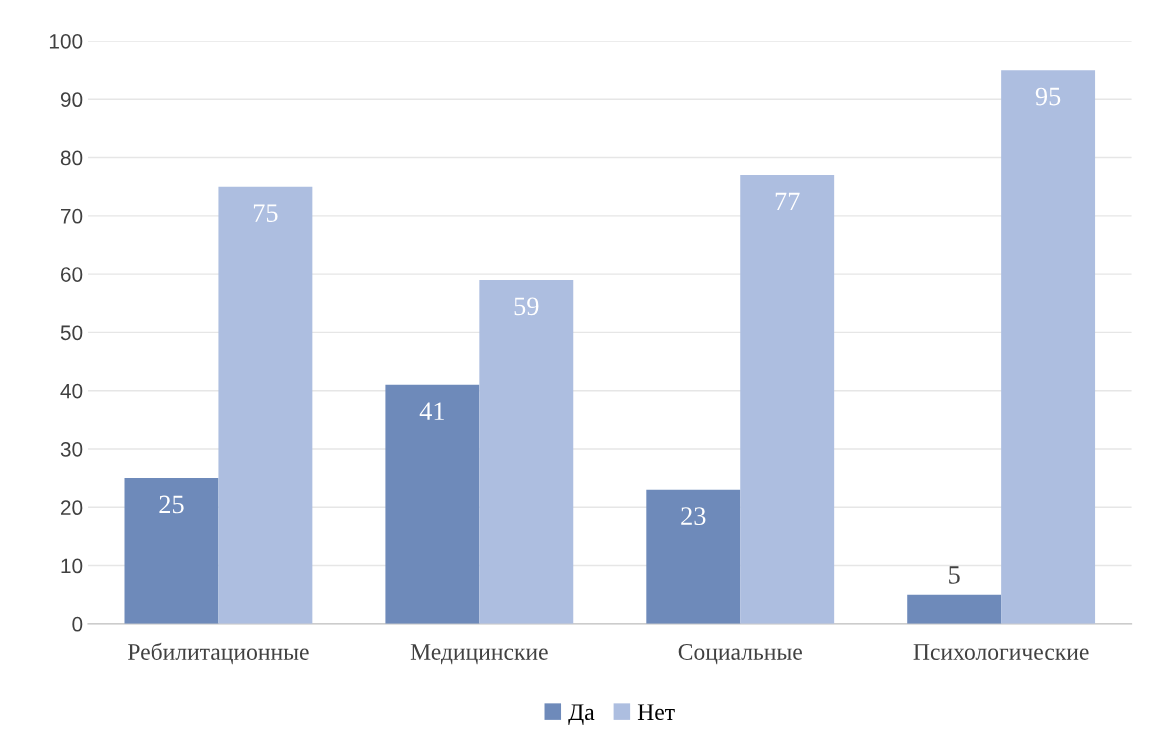 This screenshot has height=740, width=1150. I want to click on data-label: 5, so click(954, 575).